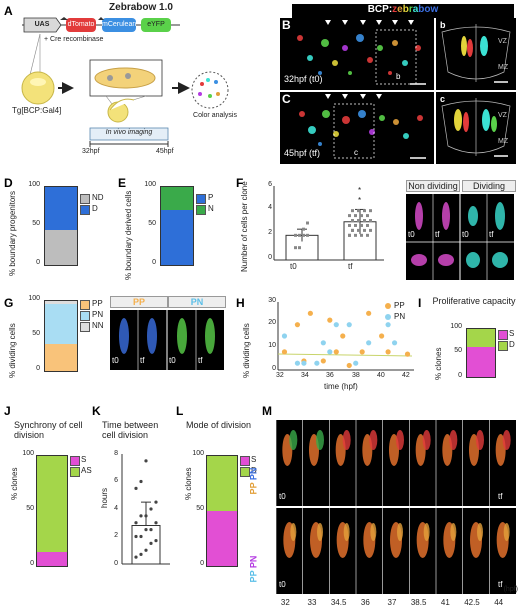  I want to click on l-tick-50: 50, so click(200, 508).